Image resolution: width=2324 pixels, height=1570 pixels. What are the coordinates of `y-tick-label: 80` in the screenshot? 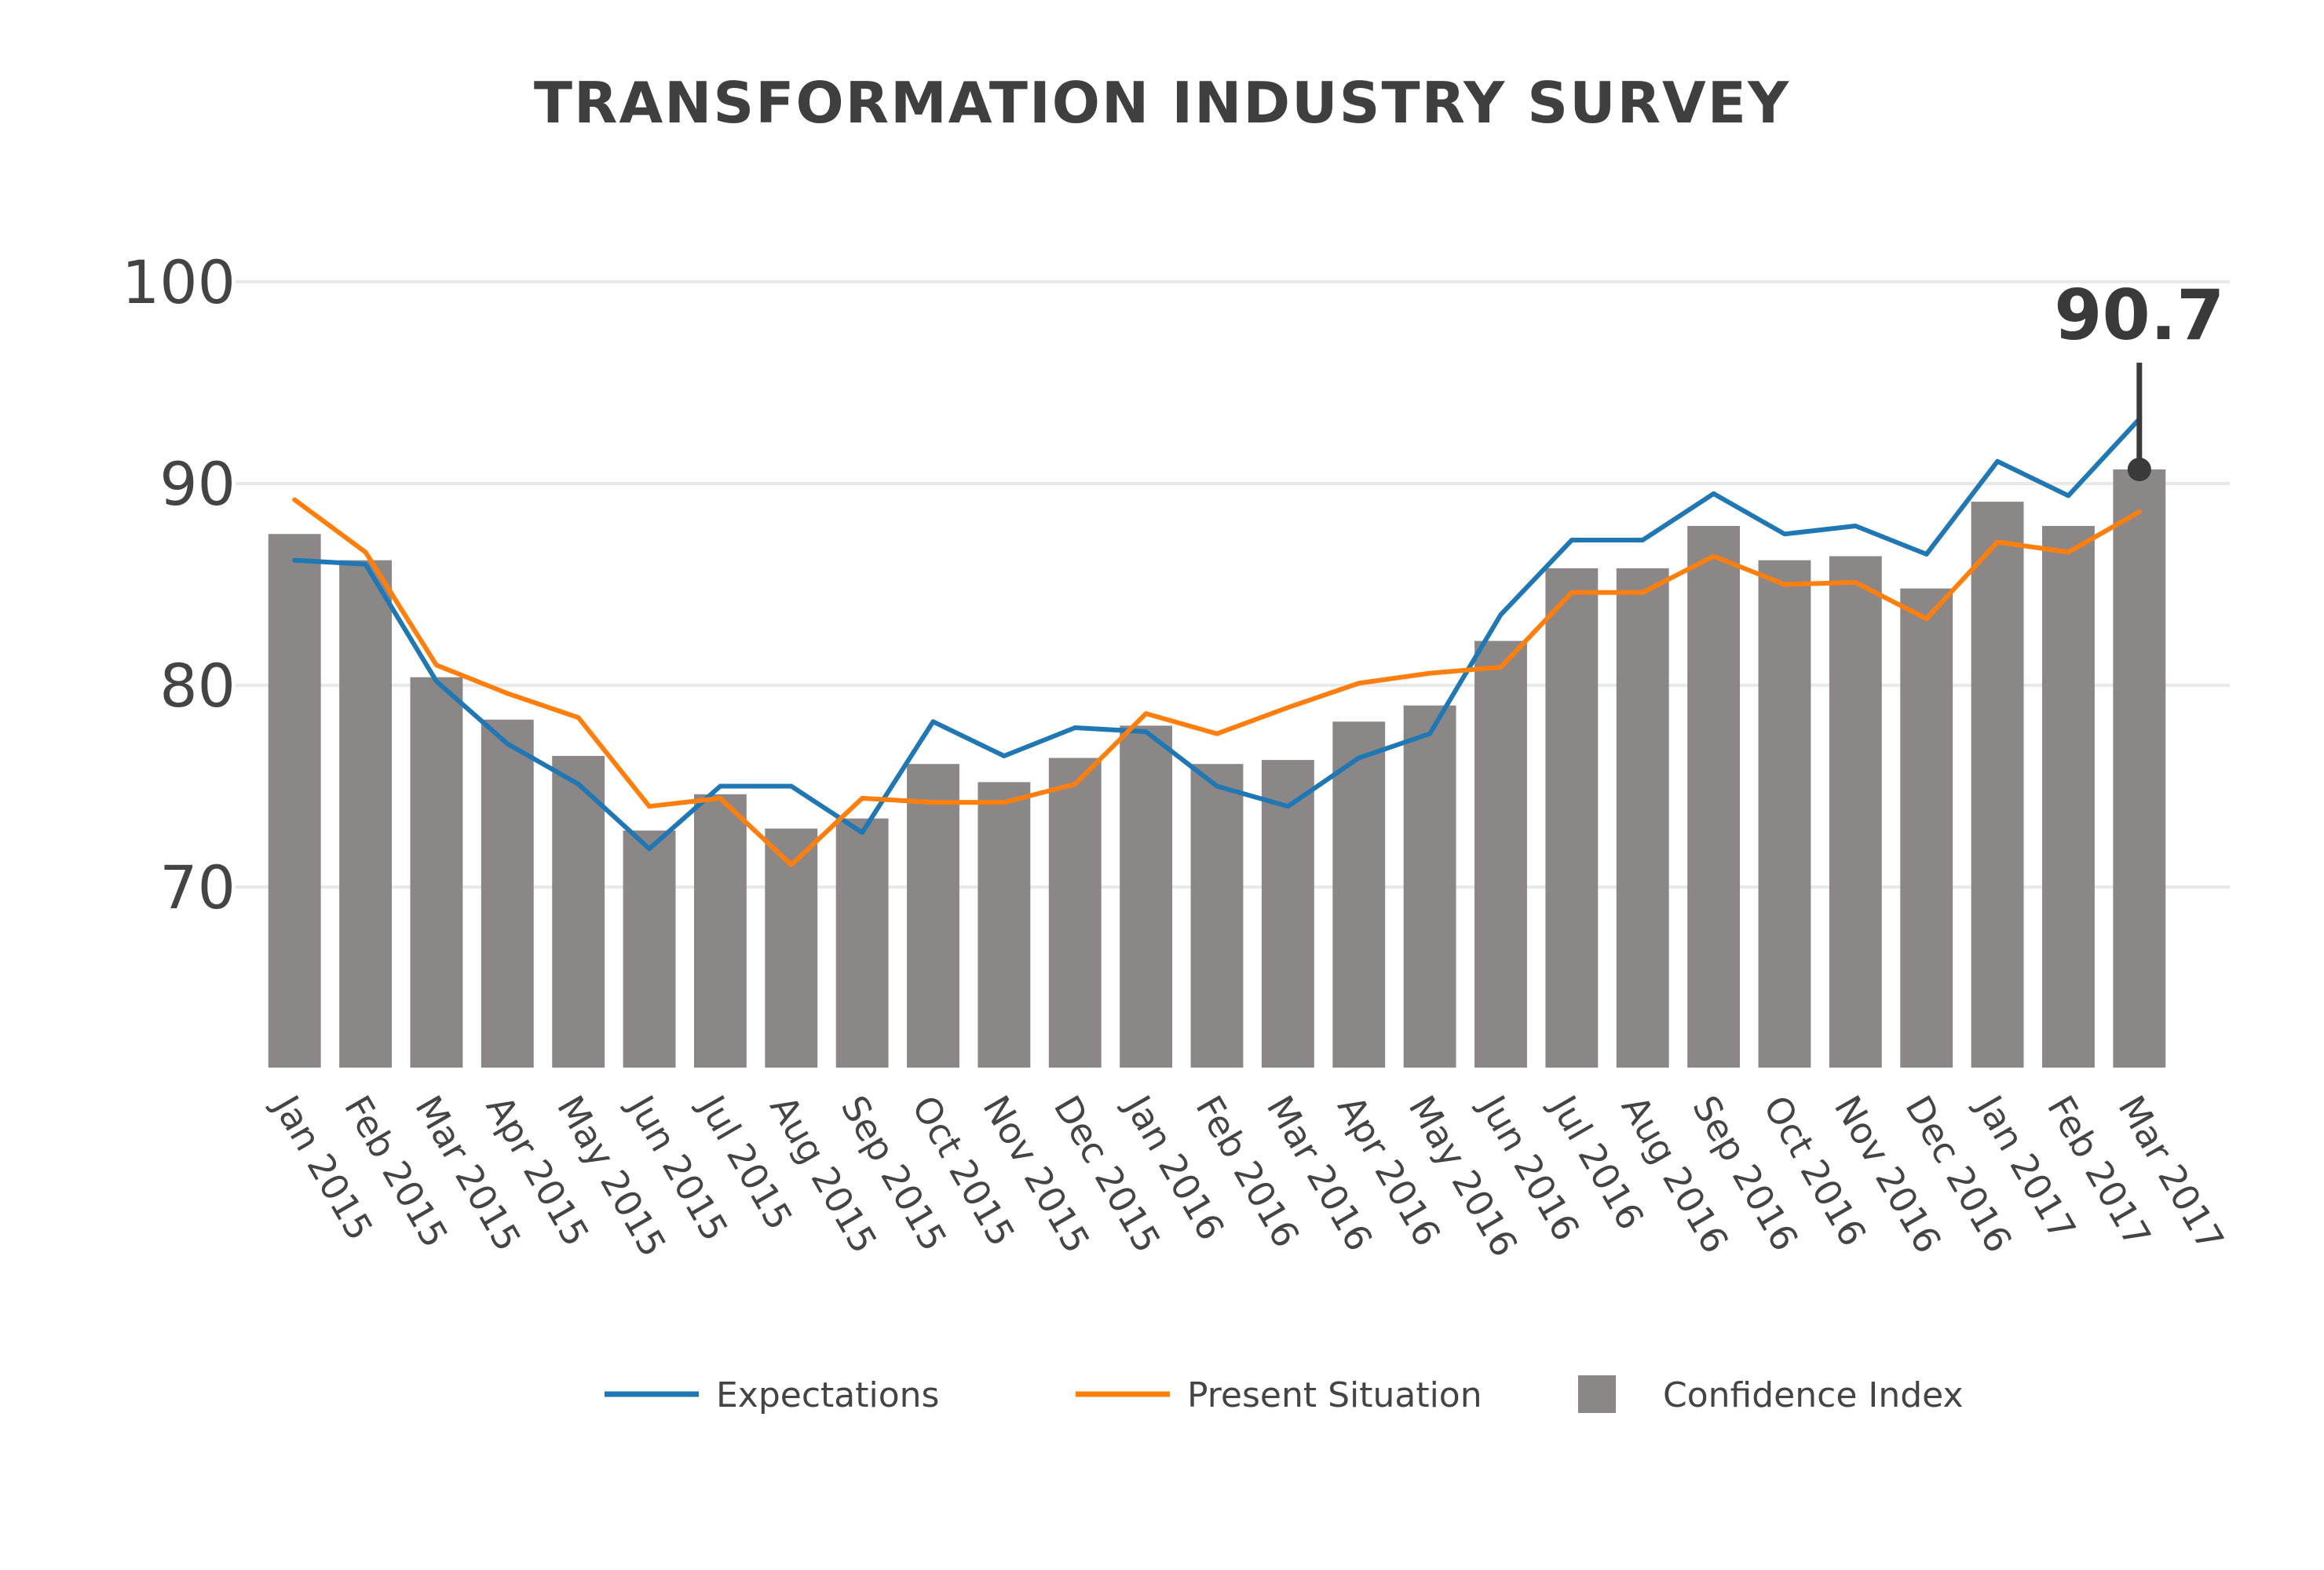 It's located at (197, 686).